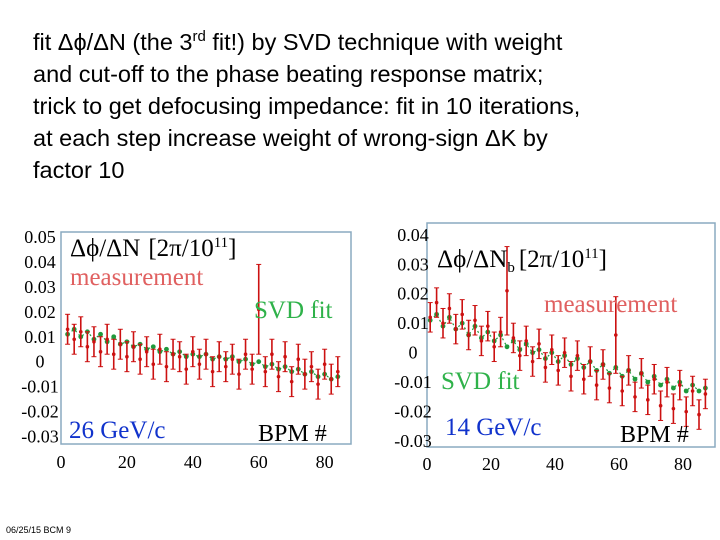 Image resolution: width=720 pixels, height=540 pixels. Describe the element at coordinates (199, 36) in the screenshot. I see `title-sup: rd` at that location.